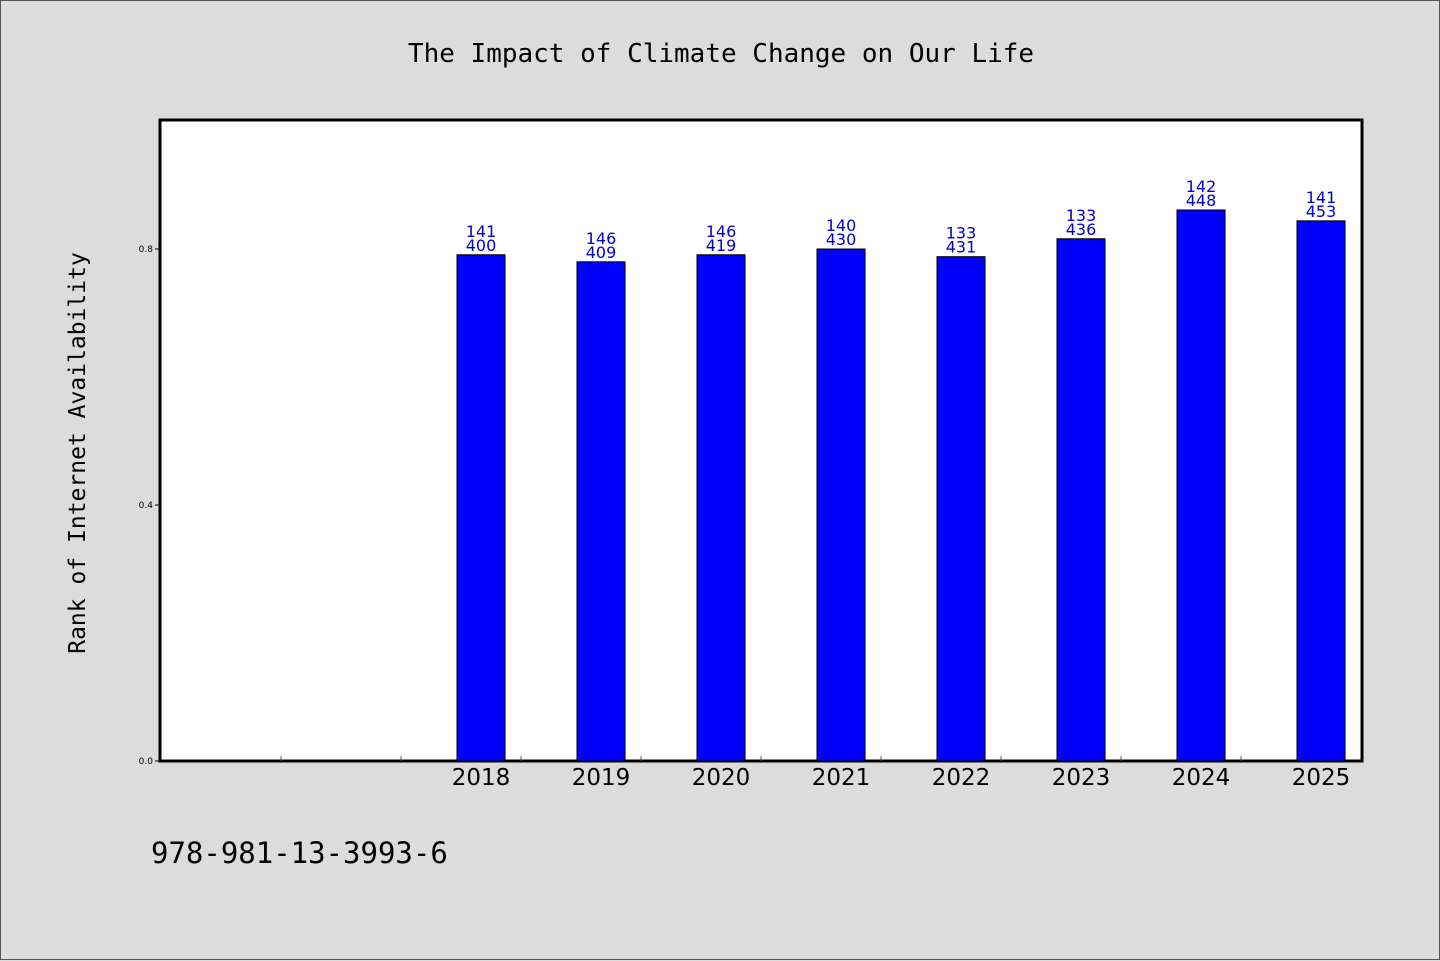 The width and height of the screenshot is (1440, 961). Describe the element at coordinates (841, 778) in the screenshot. I see `x-tick-label: 2021` at that location.